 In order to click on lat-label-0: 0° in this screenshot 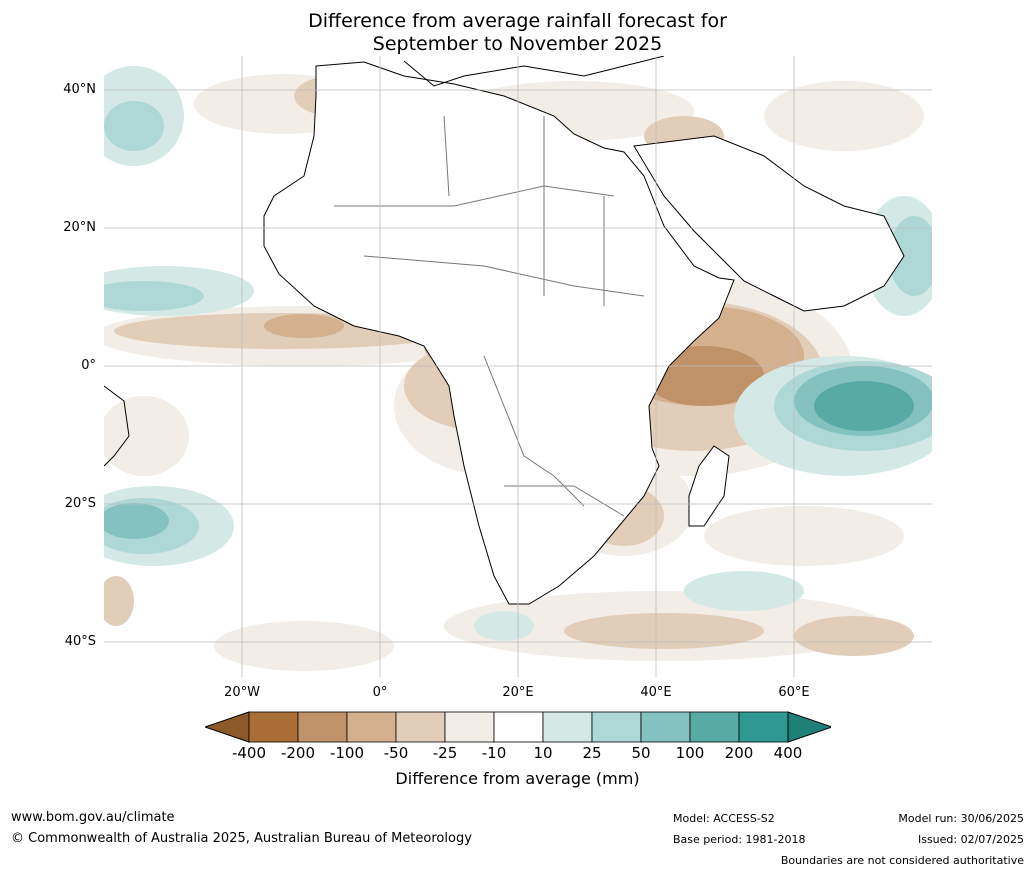, I will do `click(88, 365)`.